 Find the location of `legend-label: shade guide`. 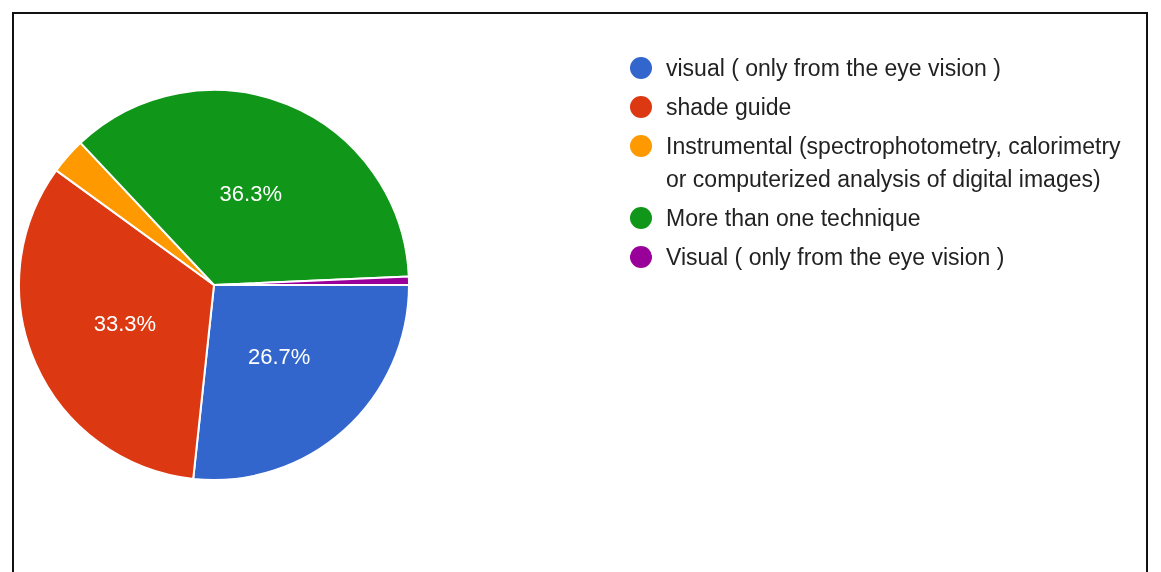

legend-label: shade guide is located at coordinates (729, 107).